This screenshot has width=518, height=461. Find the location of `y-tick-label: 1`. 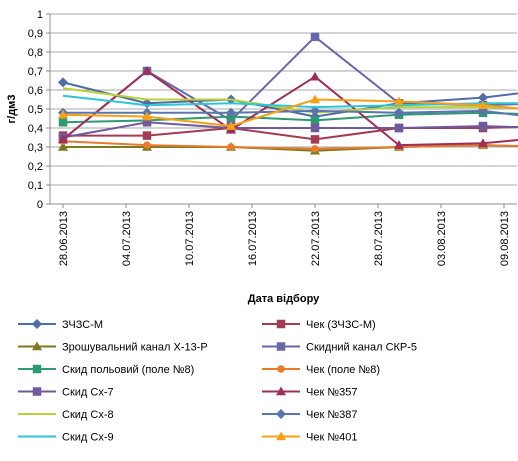

y-tick-label: 1 is located at coordinates (40, 15).